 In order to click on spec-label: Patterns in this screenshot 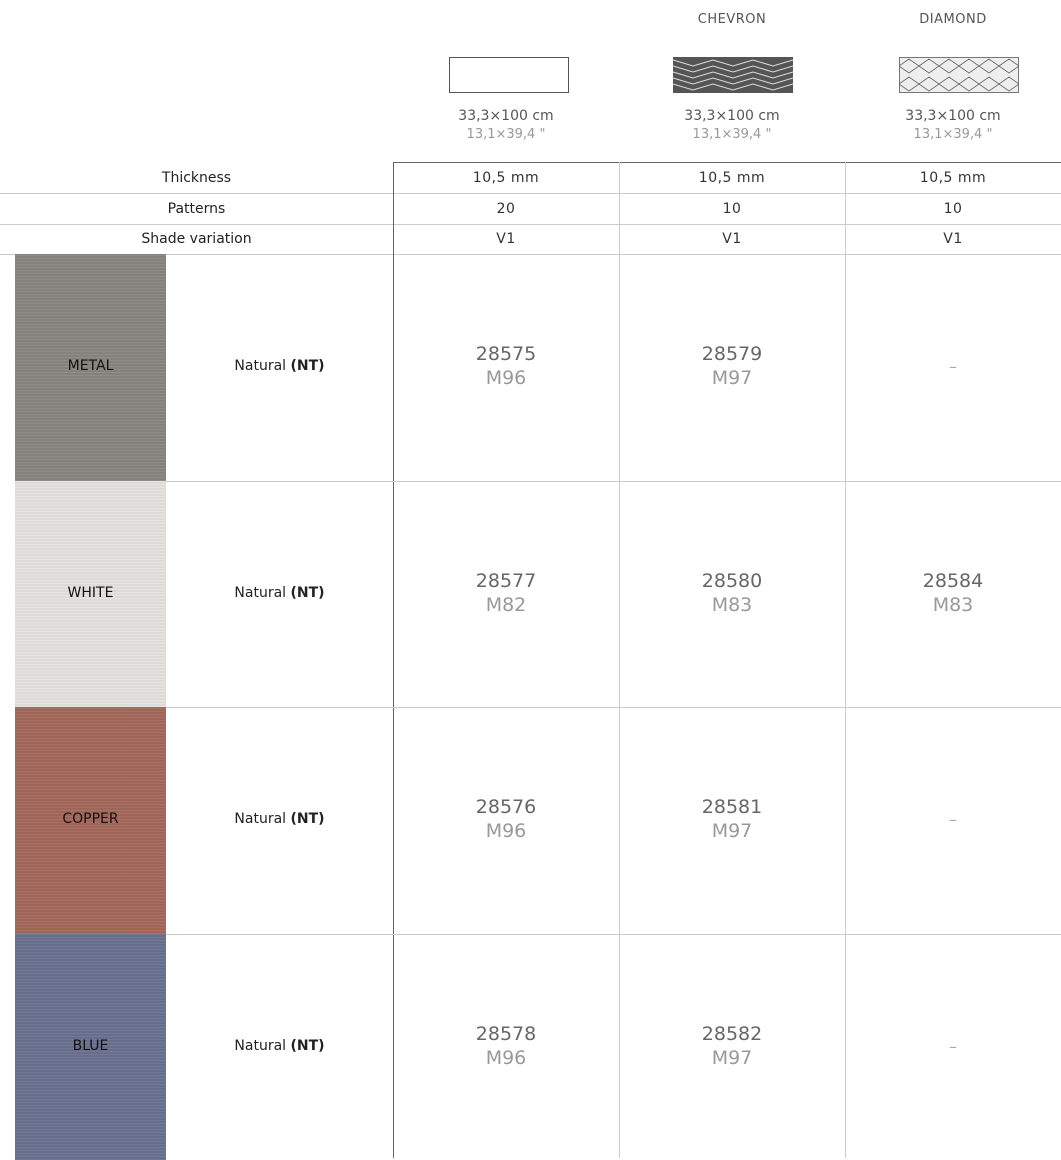, I will do `click(196, 209)`.